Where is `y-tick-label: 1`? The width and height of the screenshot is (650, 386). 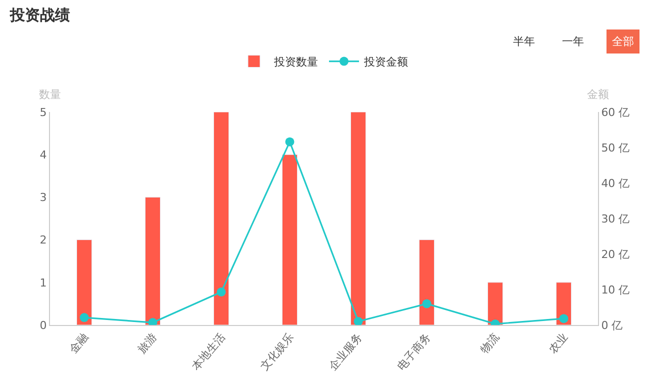 y-tick-label: 1 is located at coordinates (43, 283).